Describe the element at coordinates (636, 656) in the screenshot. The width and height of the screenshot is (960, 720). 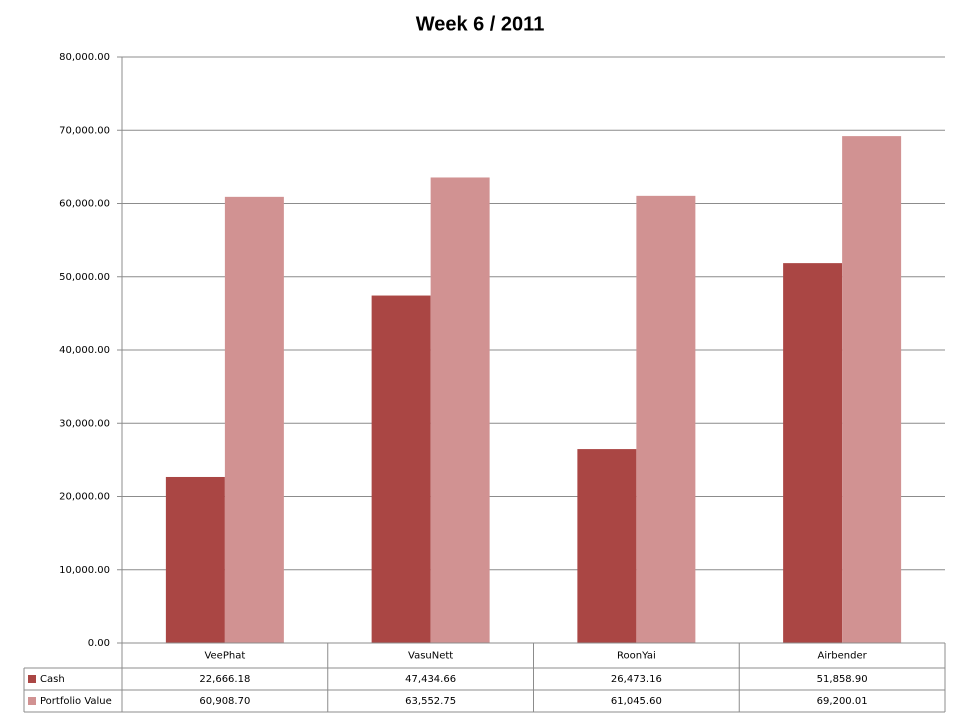
I see `x-tick-label: RoonYai` at that location.